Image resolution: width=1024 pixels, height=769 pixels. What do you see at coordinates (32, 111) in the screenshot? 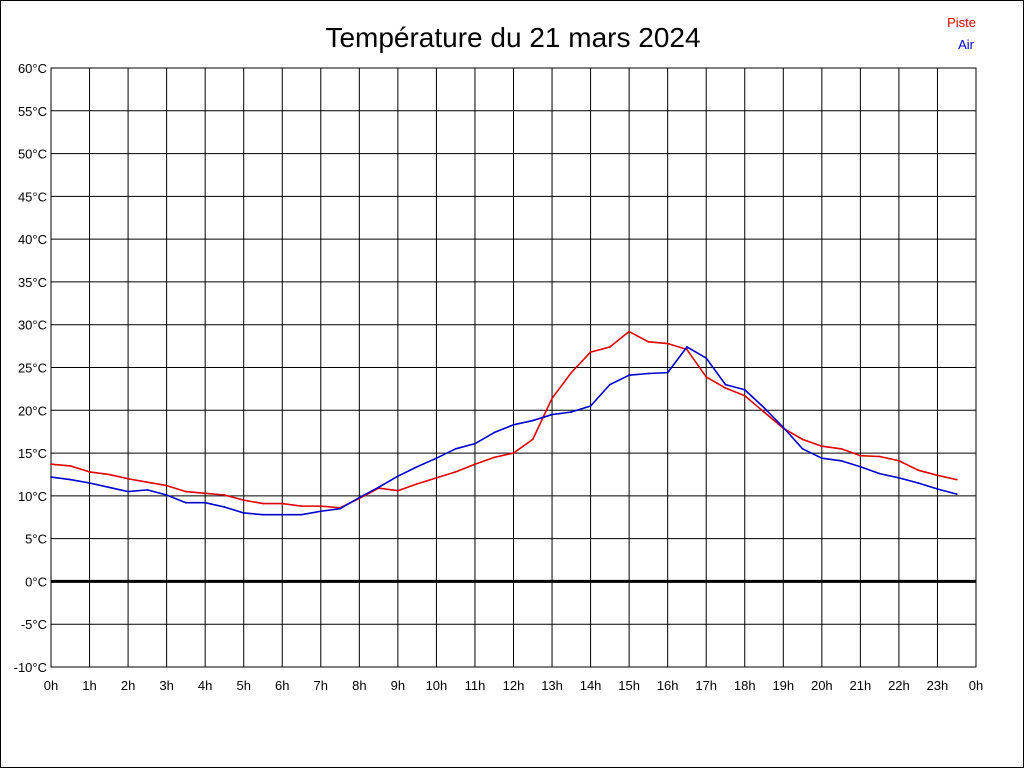
I see `y-tick-label: 55°C` at bounding box center [32, 111].